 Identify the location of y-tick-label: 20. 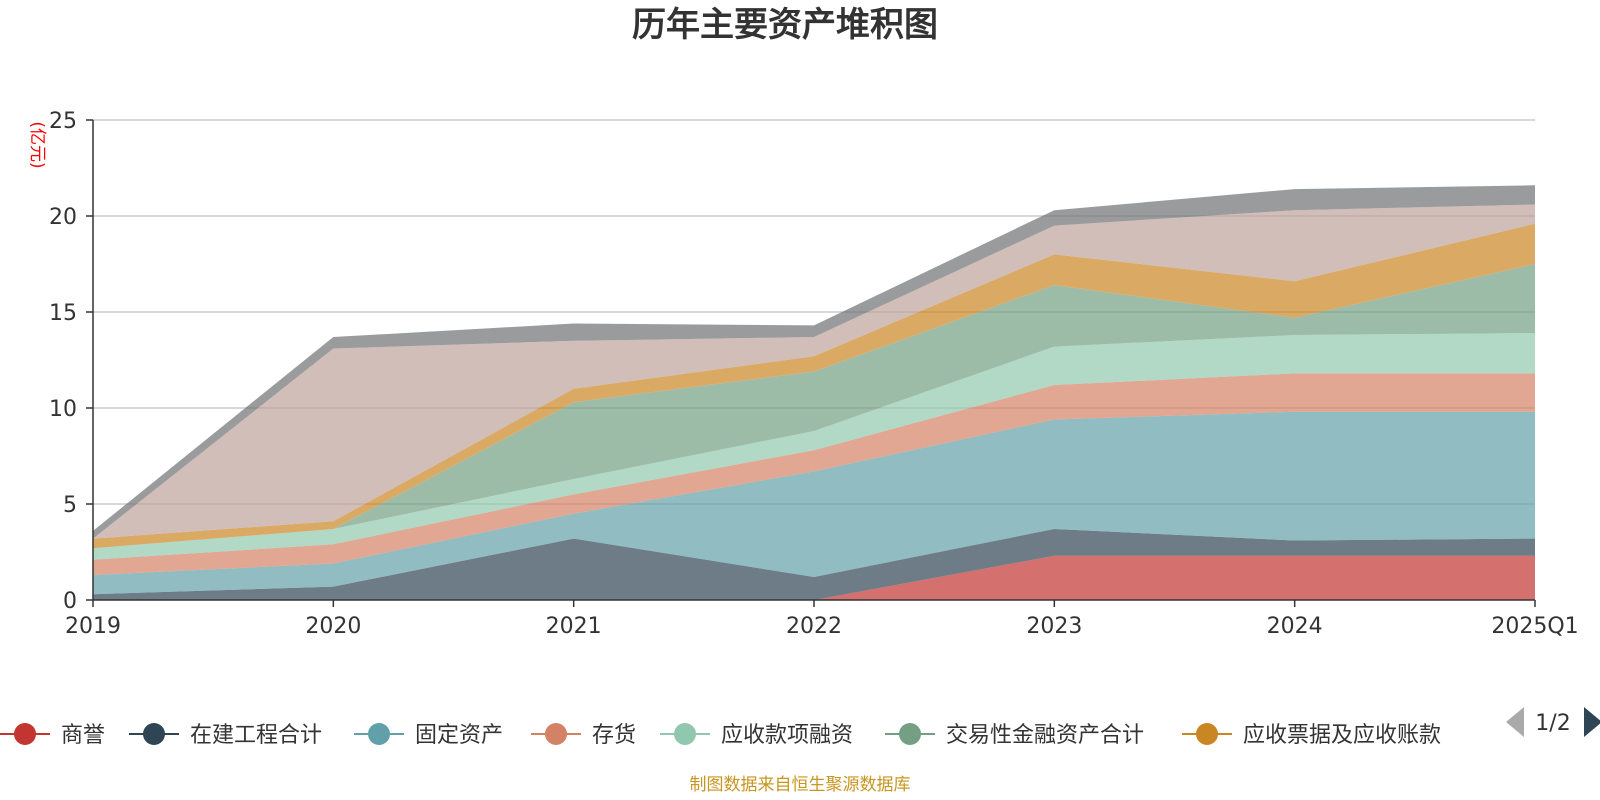
(63, 217).